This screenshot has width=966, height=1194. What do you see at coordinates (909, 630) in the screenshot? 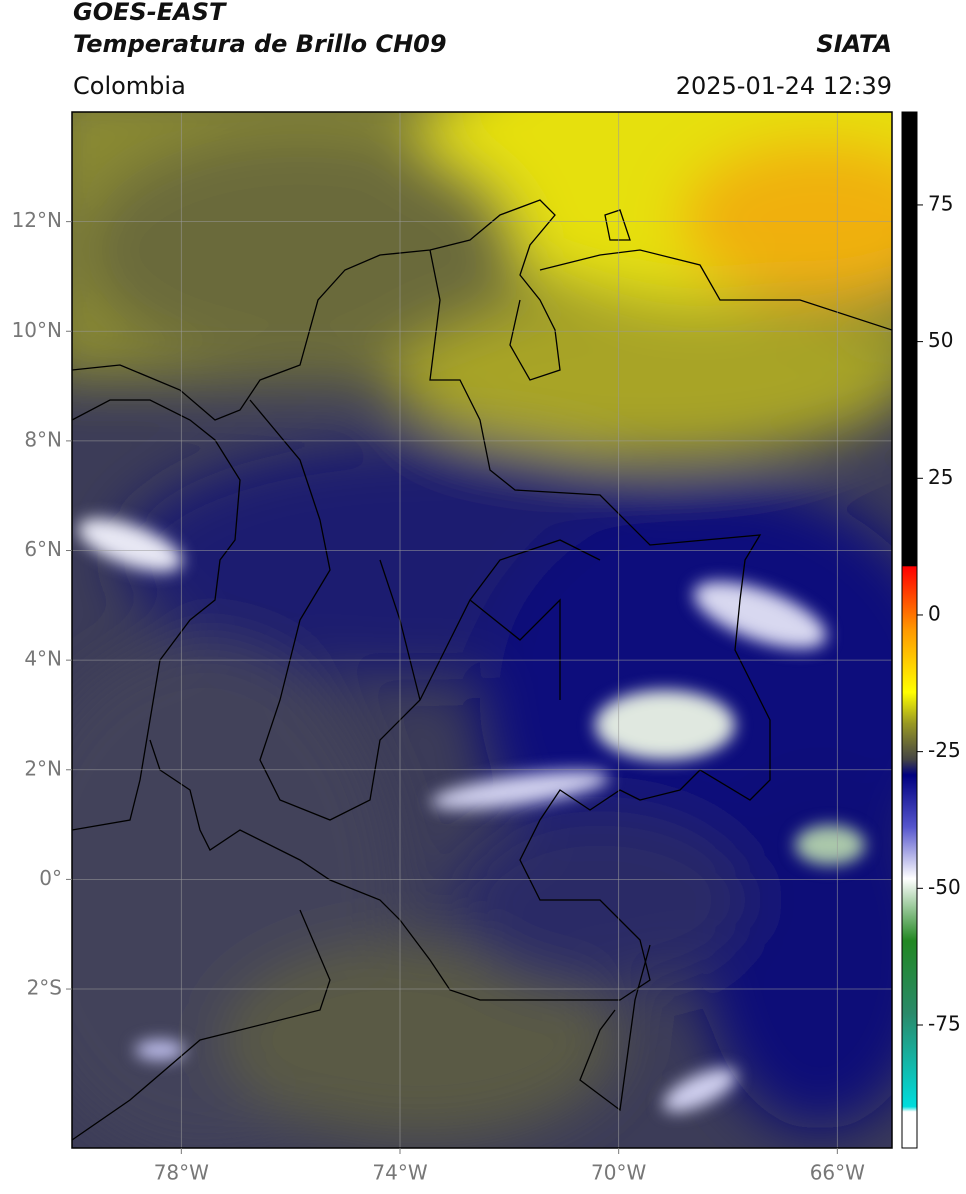
I see `colorbar` at bounding box center [909, 630].